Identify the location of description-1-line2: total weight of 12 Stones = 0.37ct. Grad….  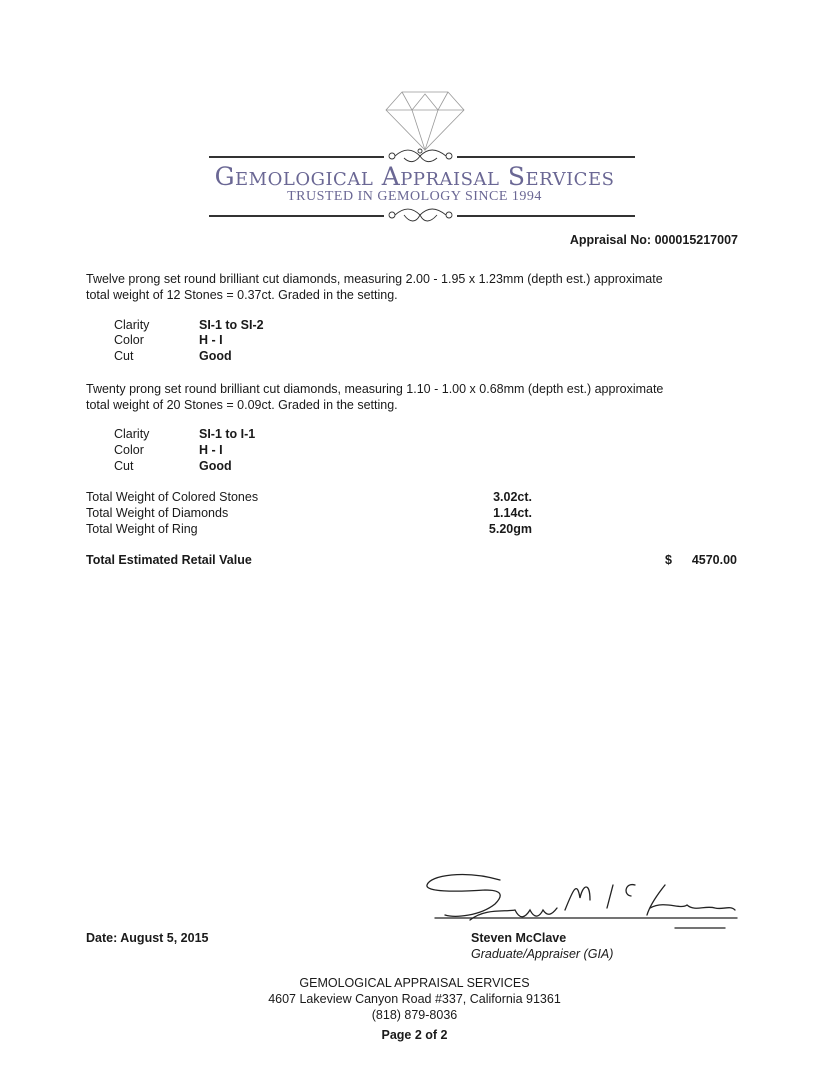
(242, 295).